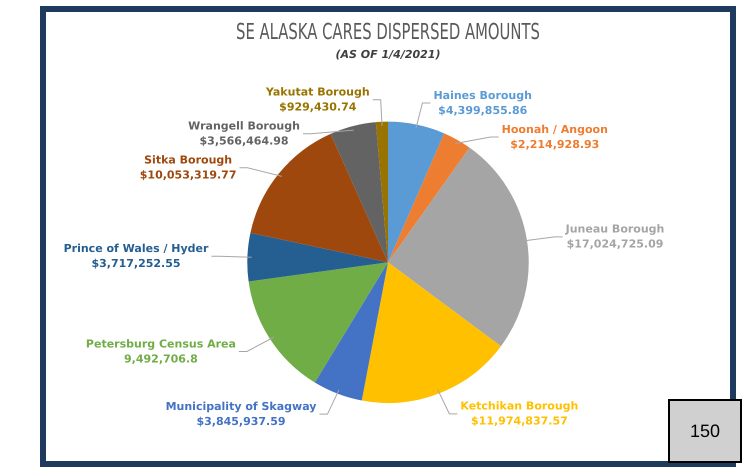  What do you see at coordinates (555, 144) in the screenshot?
I see `data-label: $2,214,928.93` at bounding box center [555, 144].